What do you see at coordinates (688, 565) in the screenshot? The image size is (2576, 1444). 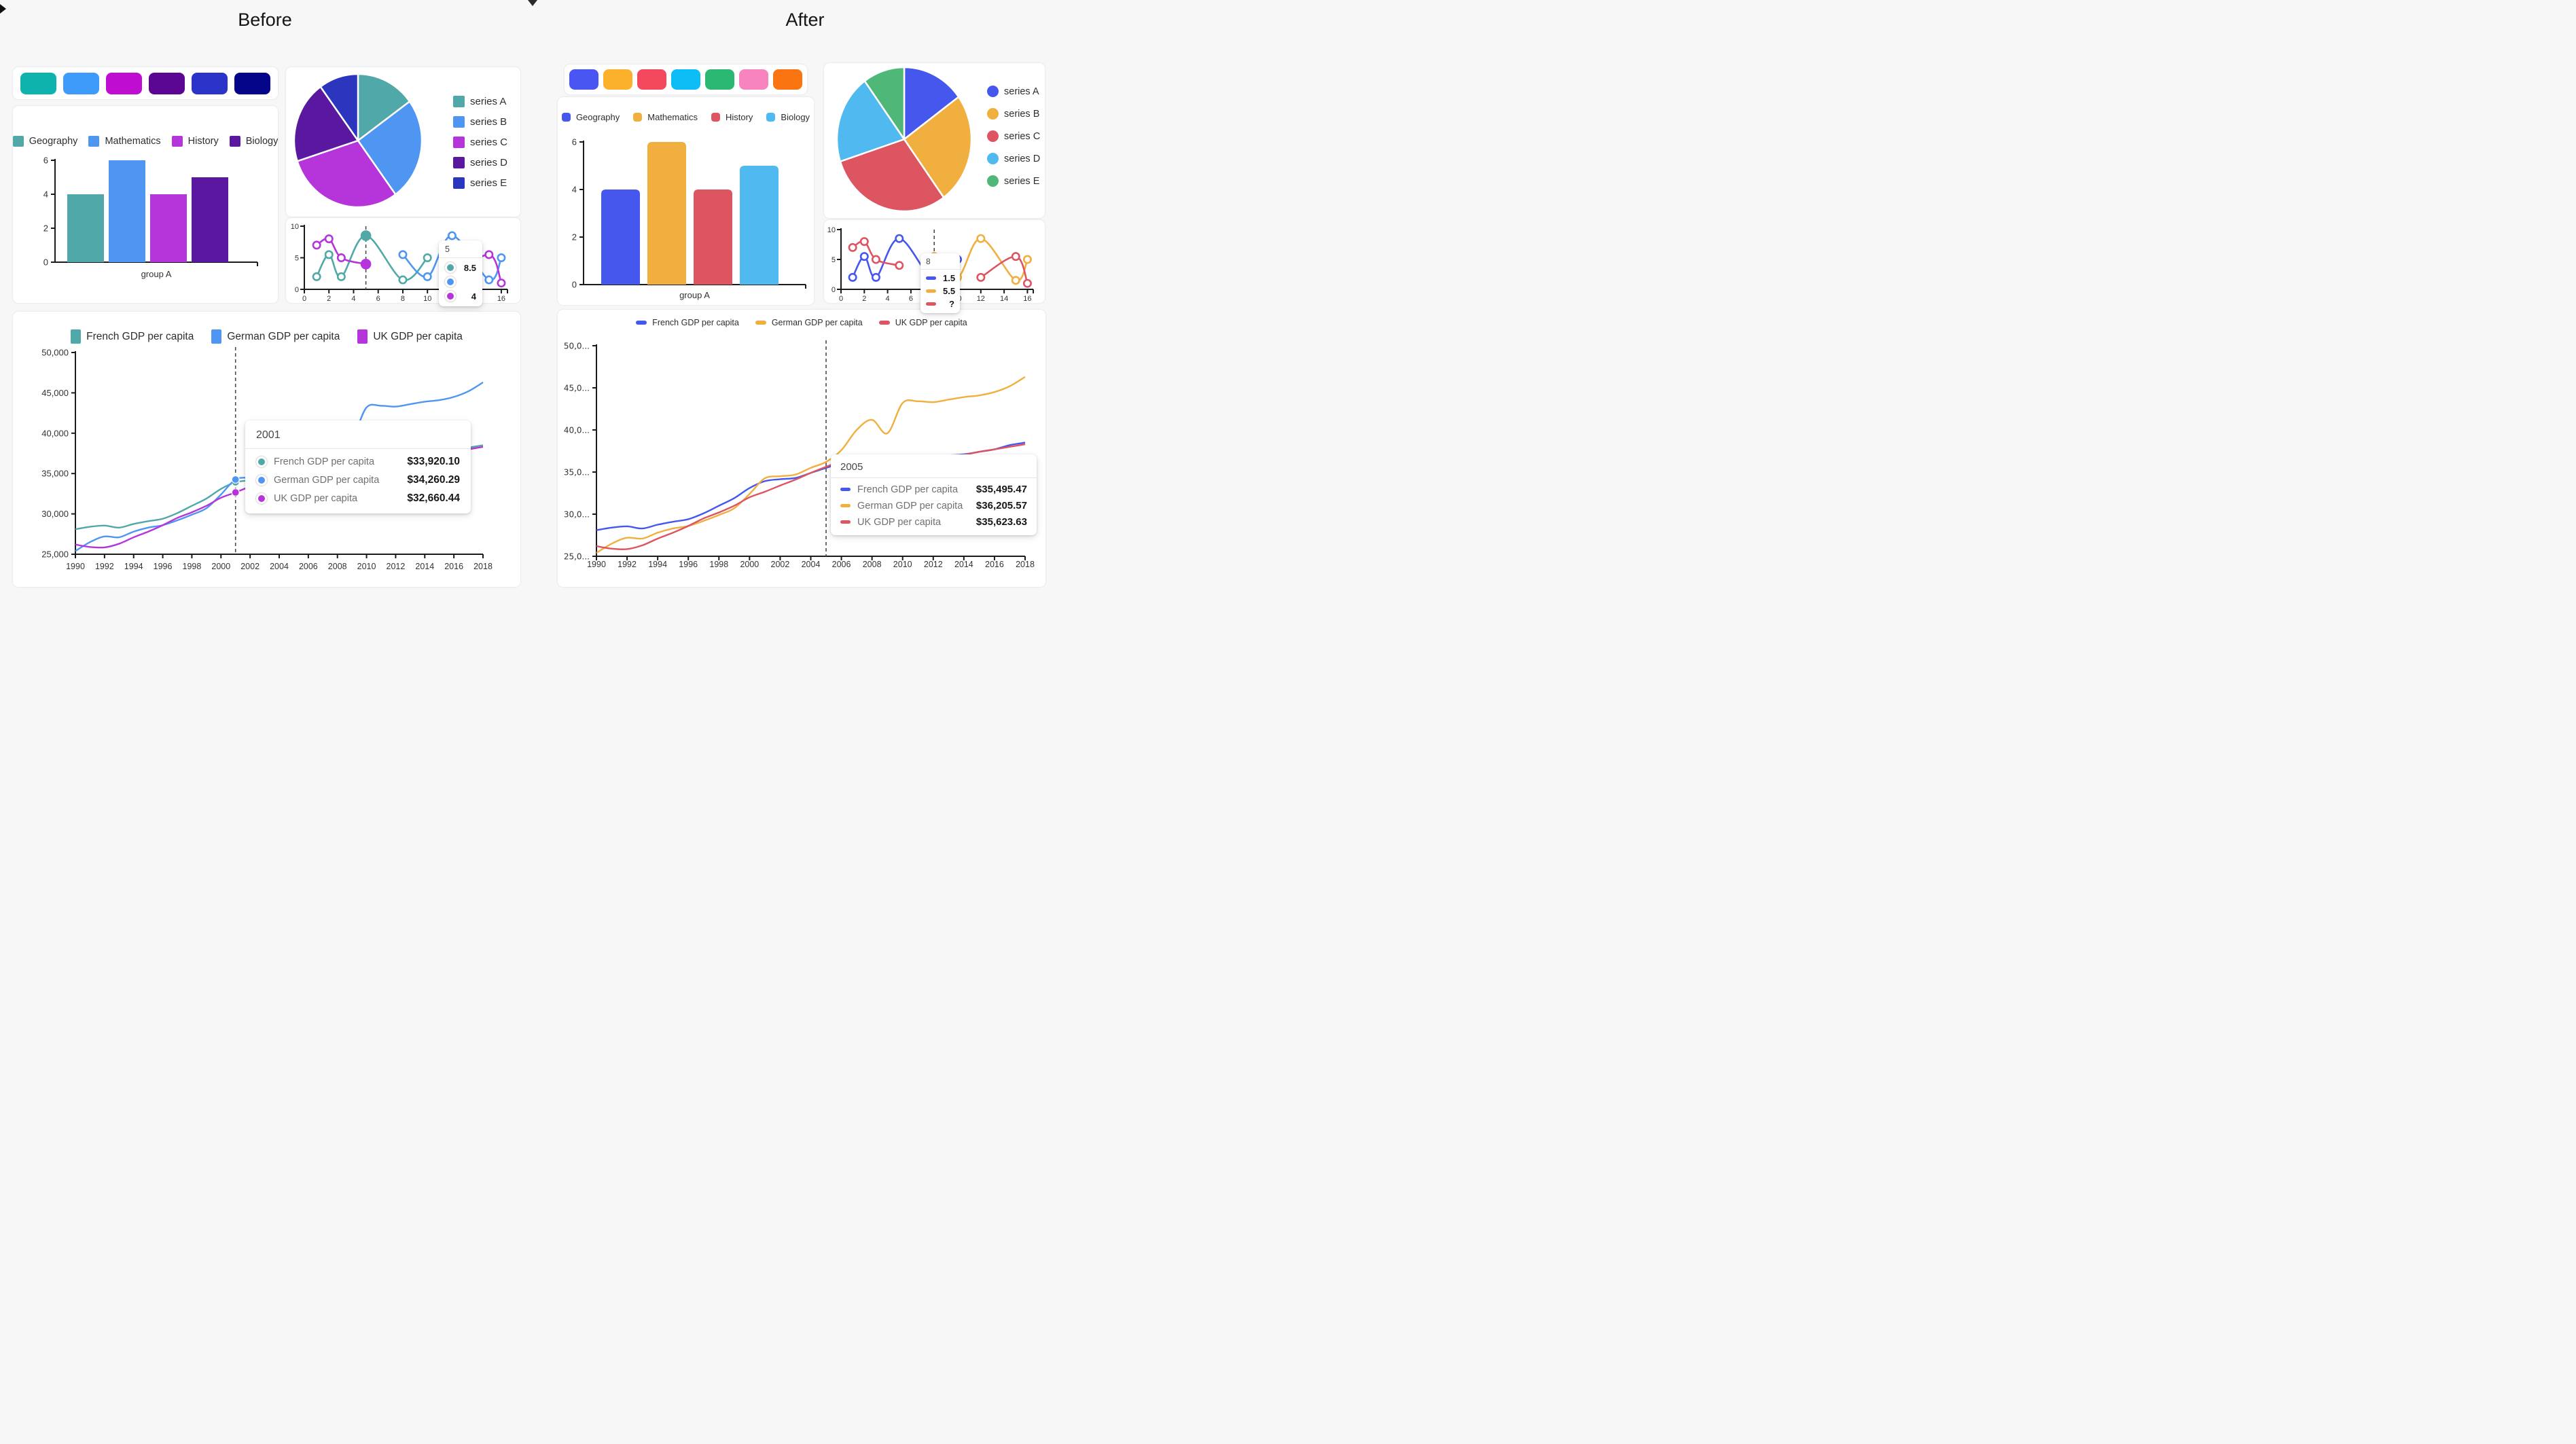 I see `svg-text: 1996` at bounding box center [688, 565].